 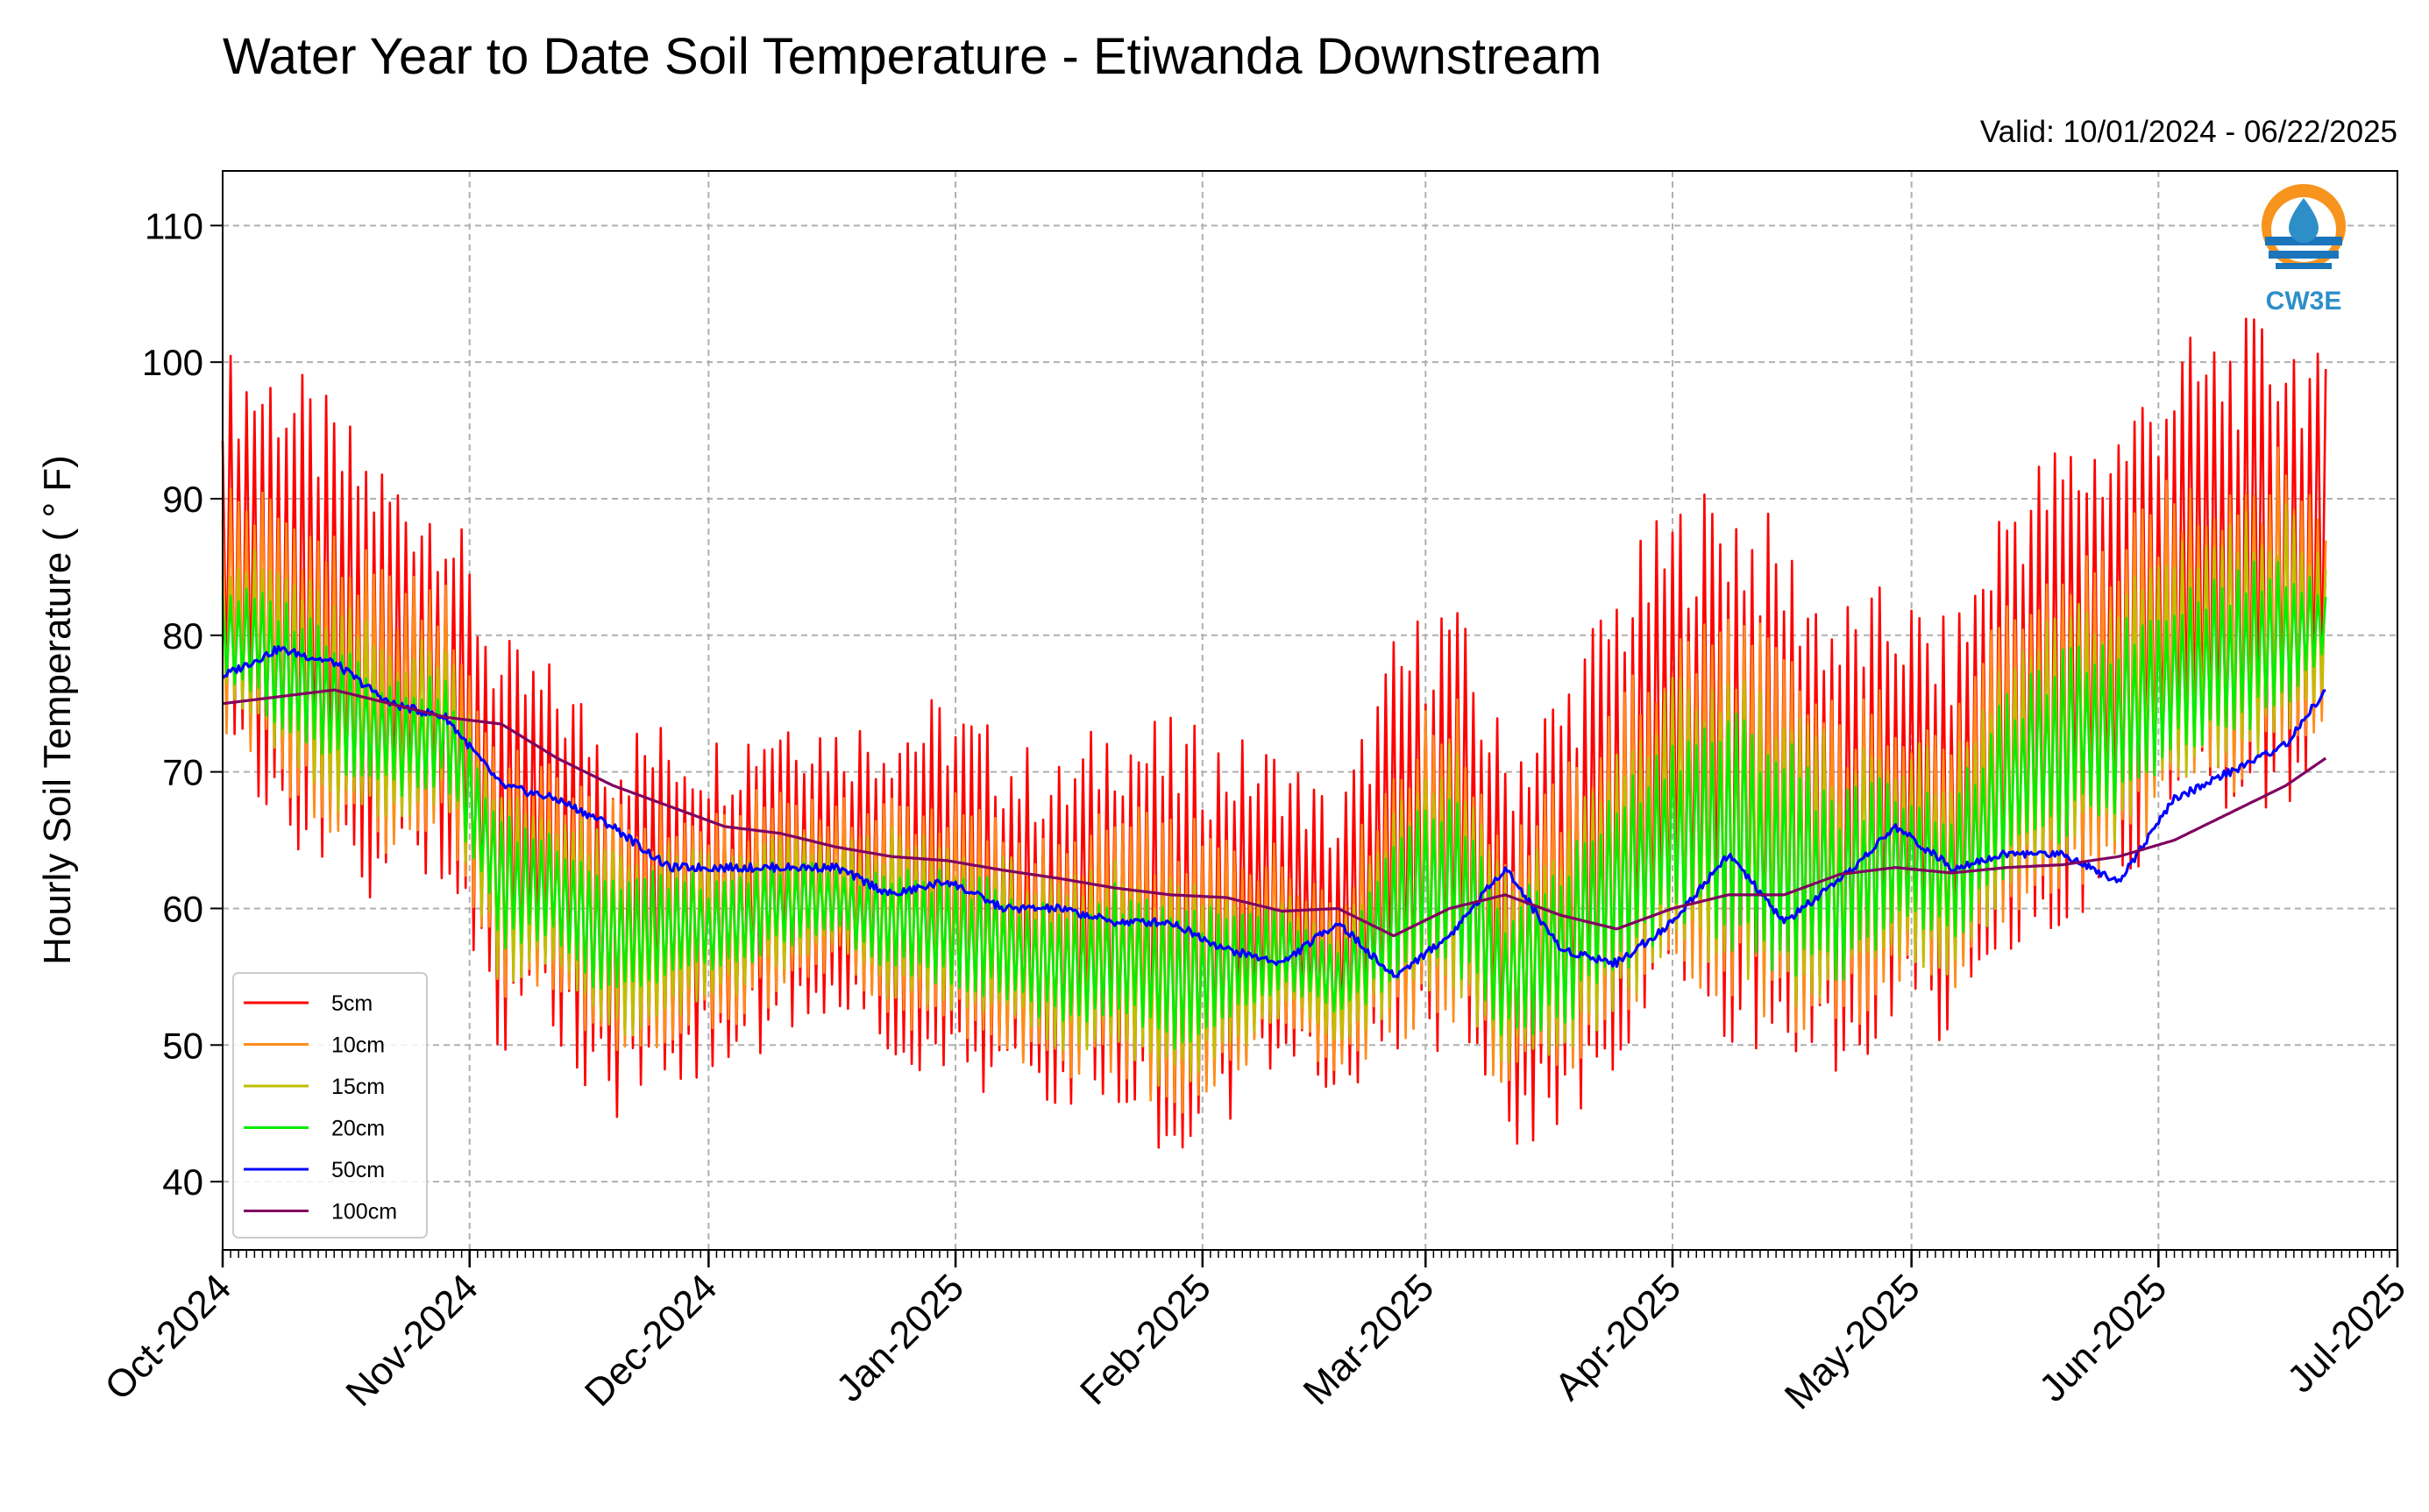 I want to click on legend-label-50cm: 50cm, so click(x=358, y=1170).